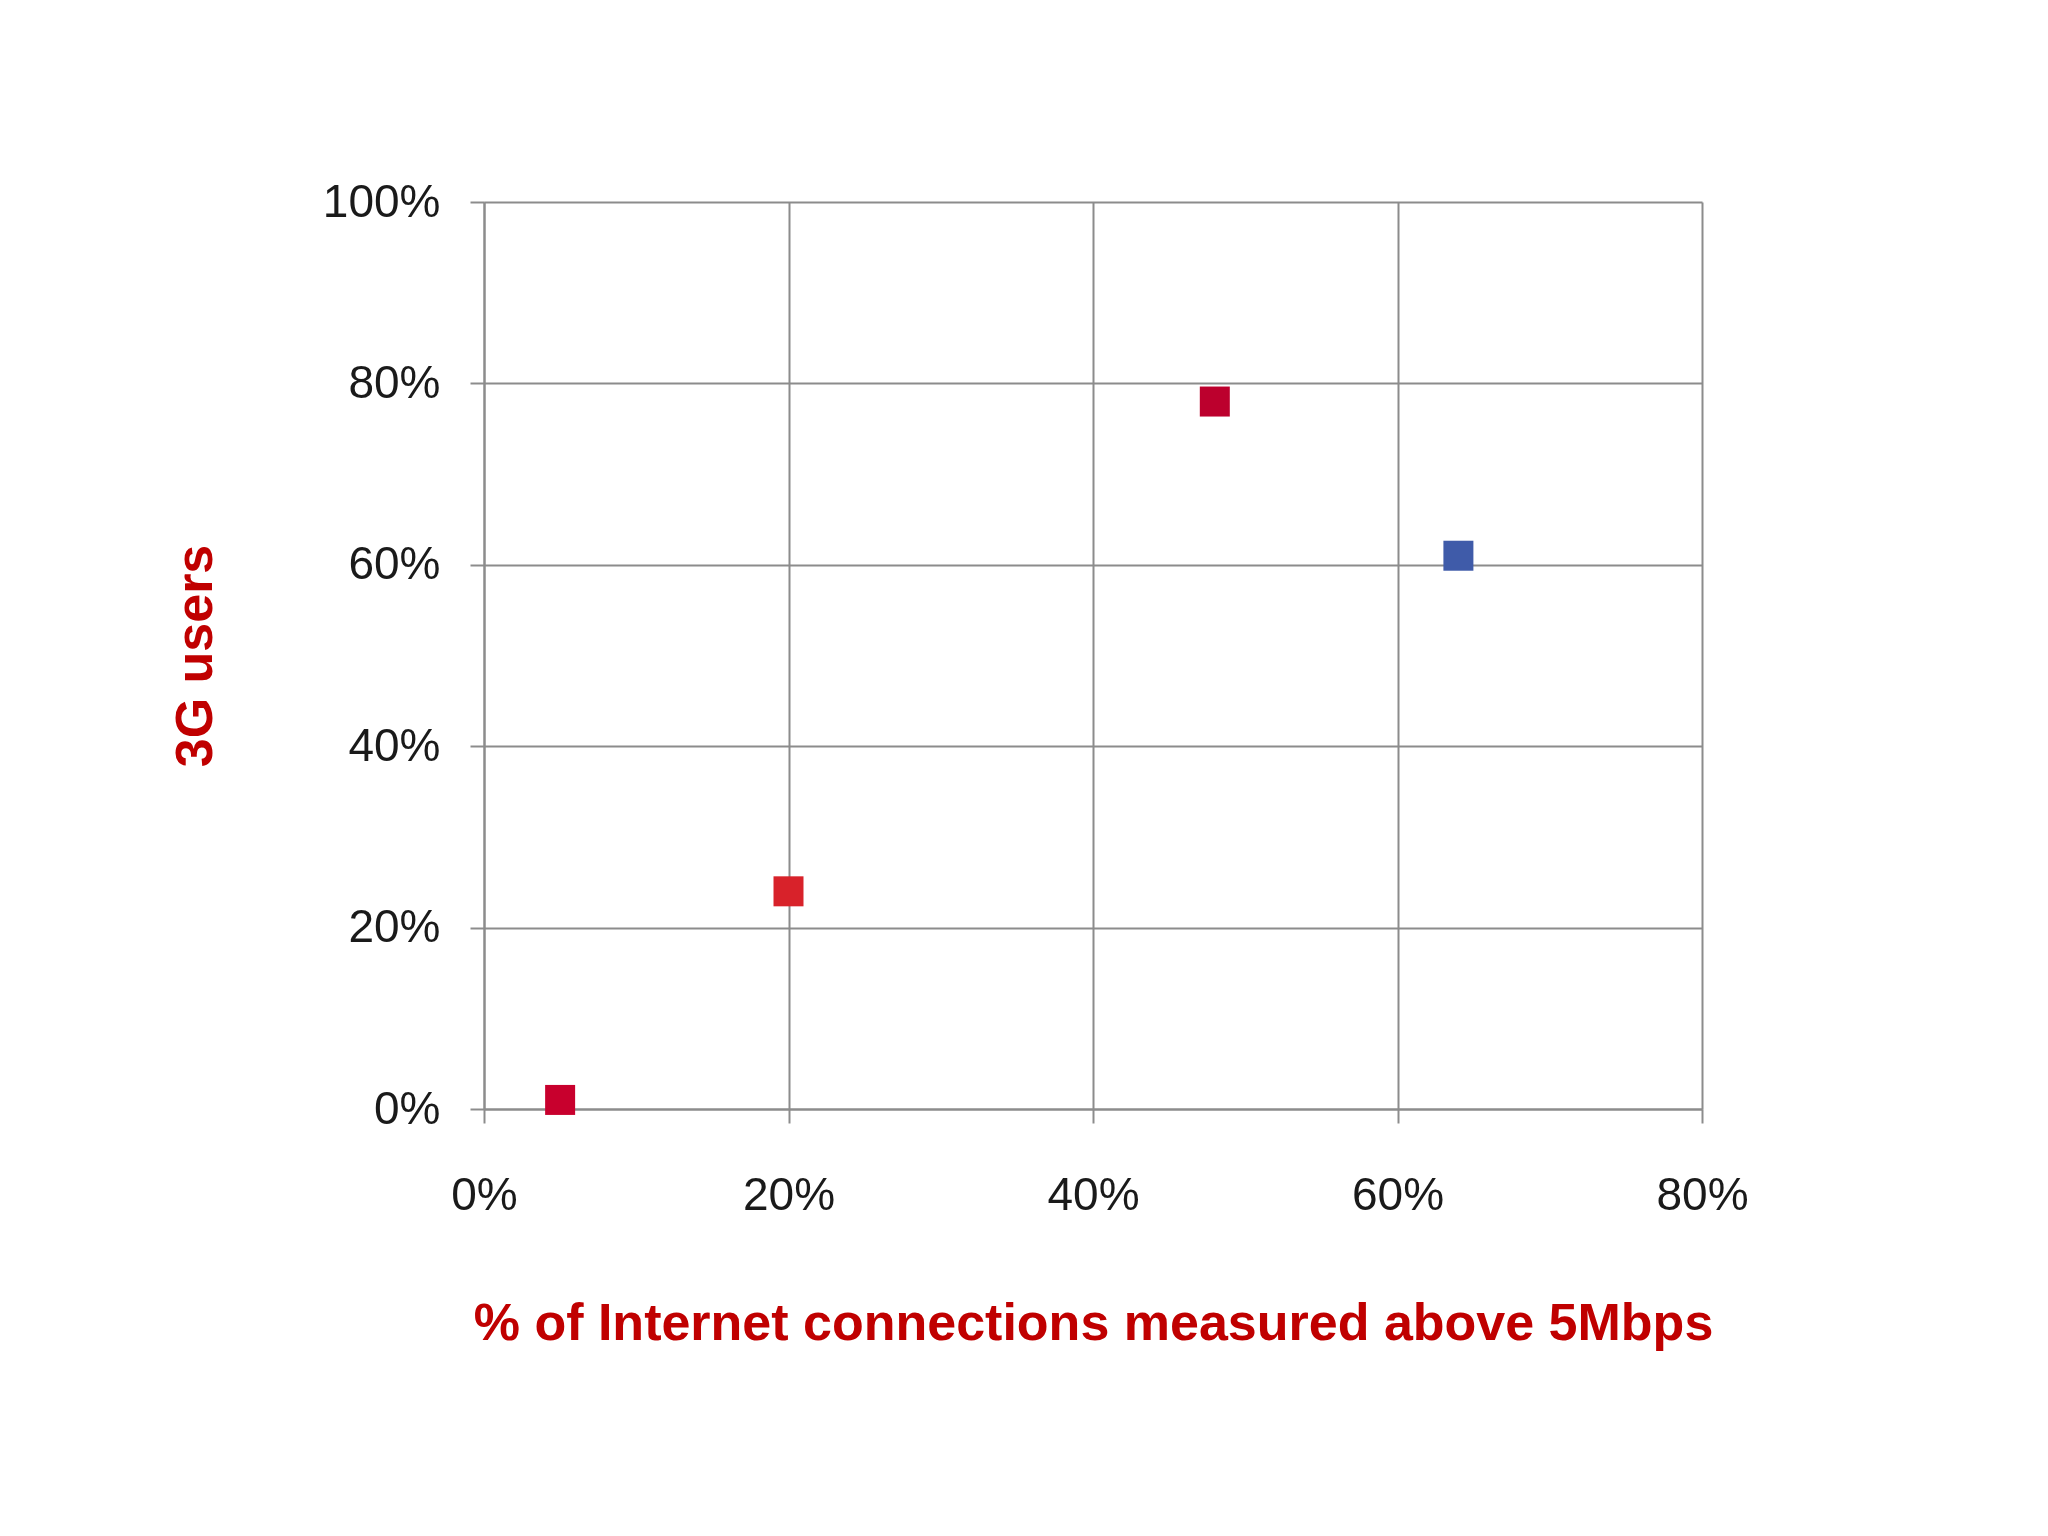  Describe the element at coordinates (1398, 1193) in the screenshot. I see `x-tick-label: 60%` at that location.